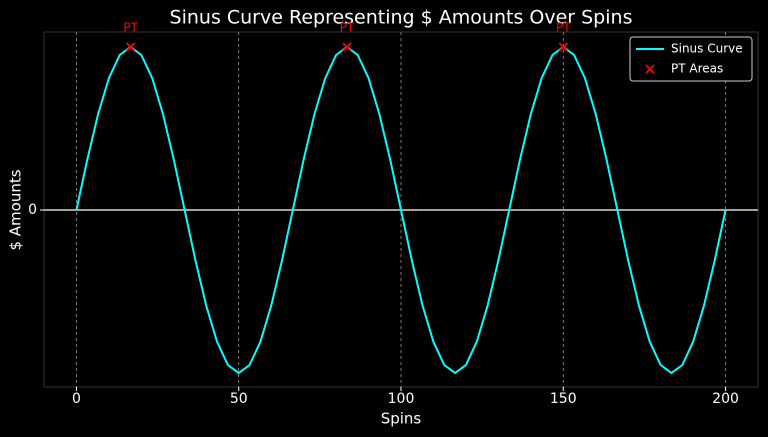  I want to click on y-tick-label: 0, so click(32, 210).